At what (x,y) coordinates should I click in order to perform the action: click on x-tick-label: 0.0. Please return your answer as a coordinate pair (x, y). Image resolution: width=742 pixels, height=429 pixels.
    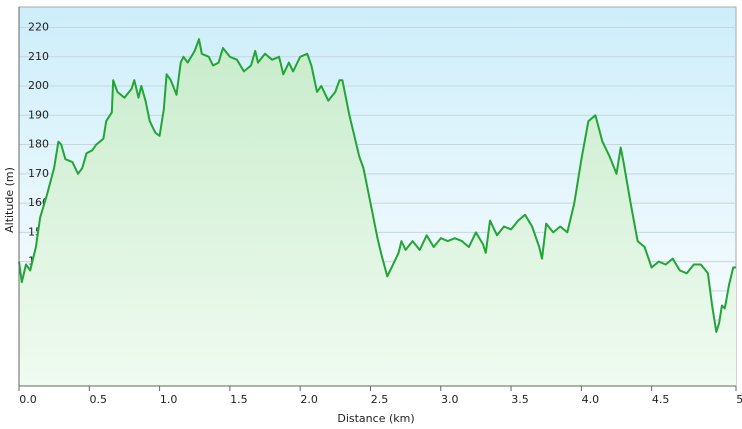
    Looking at the image, I should click on (28, 399).